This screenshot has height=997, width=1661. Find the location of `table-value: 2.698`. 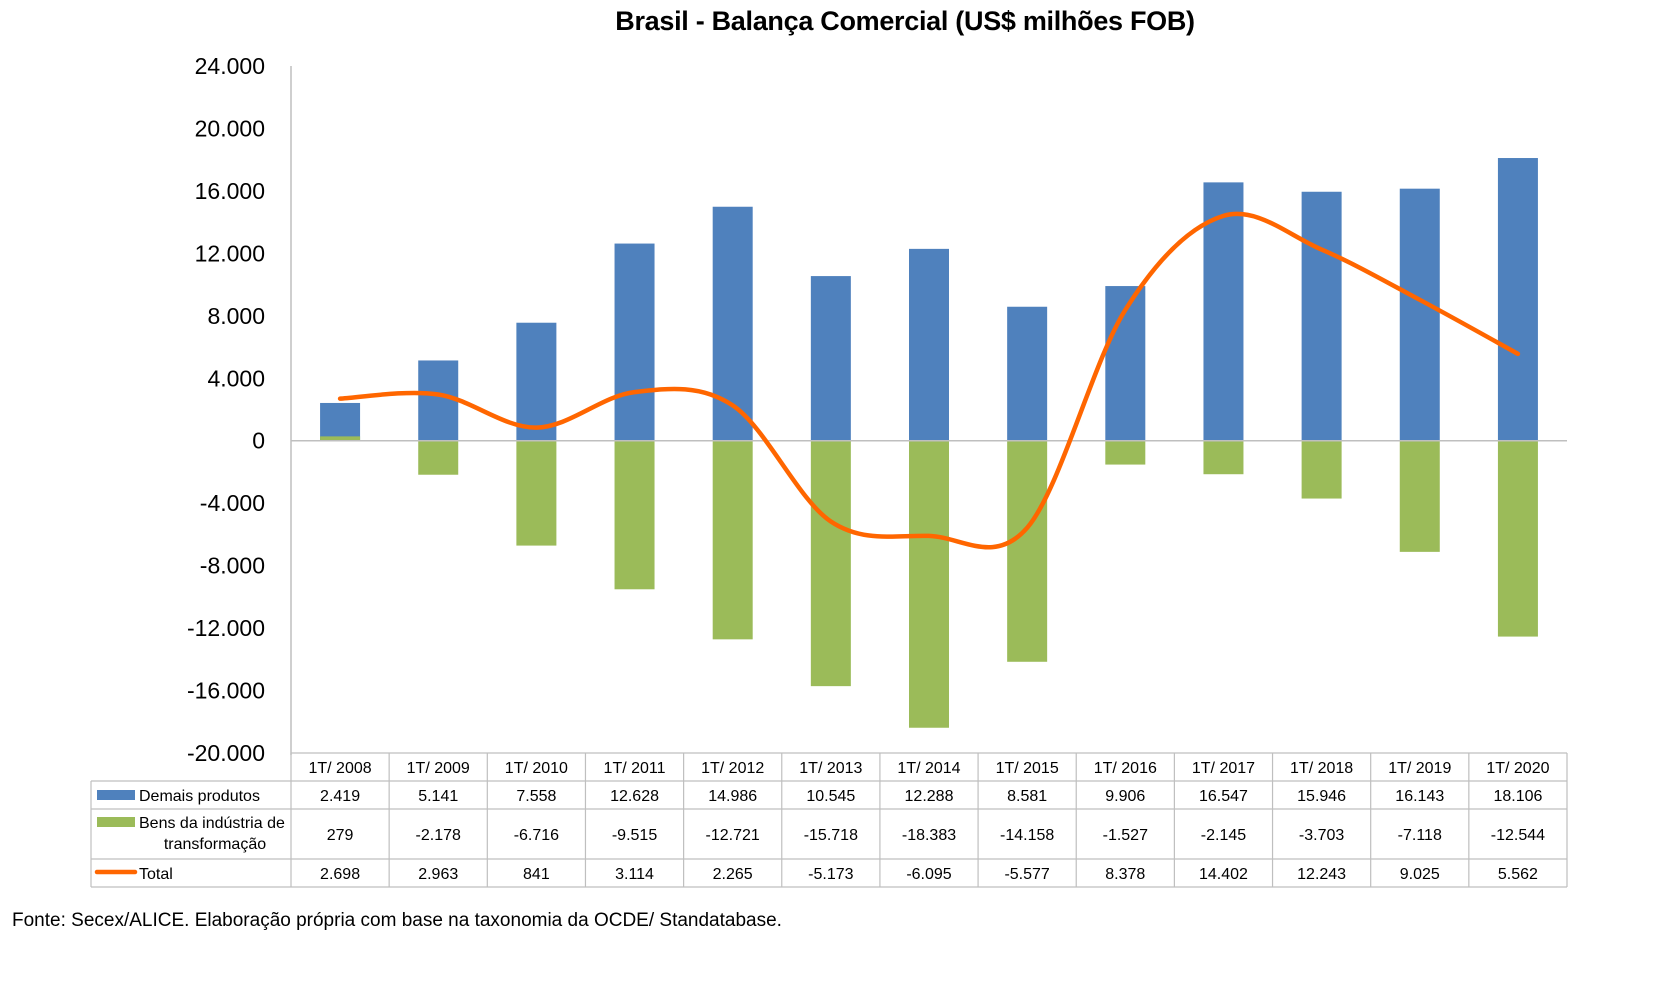

table-value: 2.698 is located at coordinates (340, 874).